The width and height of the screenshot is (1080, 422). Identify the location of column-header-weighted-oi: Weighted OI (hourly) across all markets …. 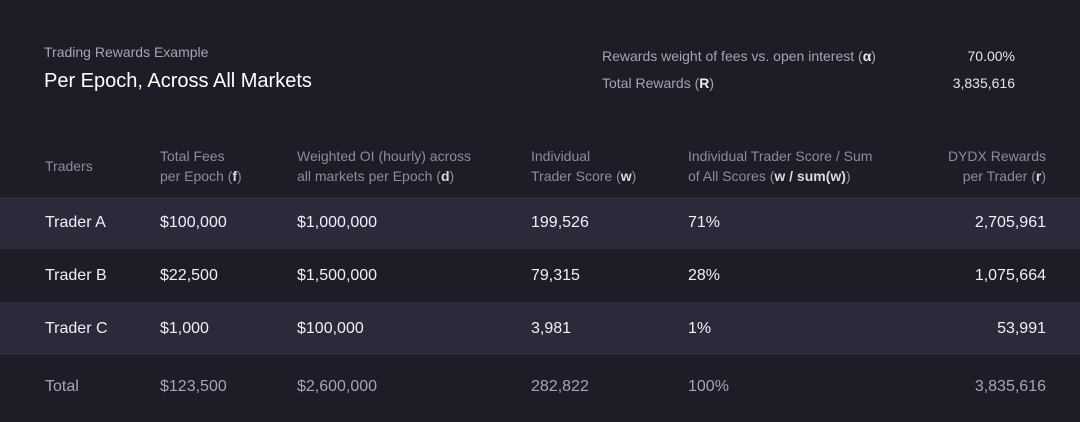
(384, 166).